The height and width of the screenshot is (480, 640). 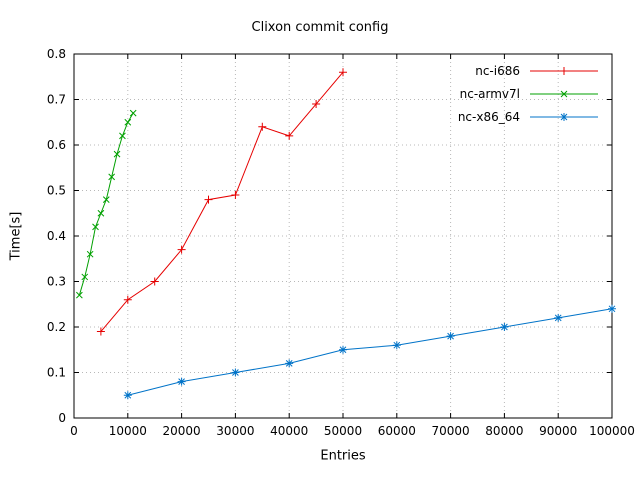 I want to click on series-line-nc-armv7l, so click(x=106, y=204).